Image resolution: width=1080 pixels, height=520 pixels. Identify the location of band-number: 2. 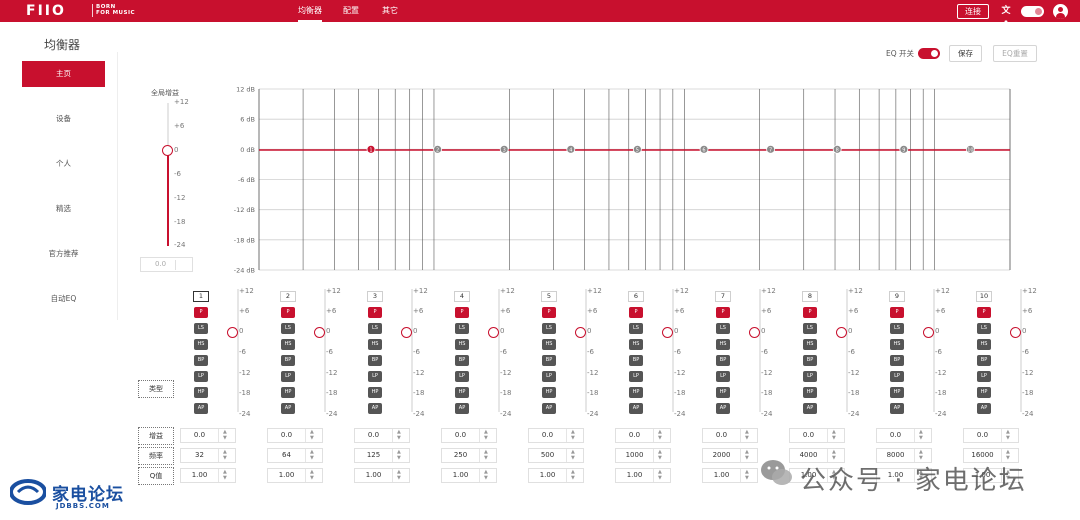
(288, 296).